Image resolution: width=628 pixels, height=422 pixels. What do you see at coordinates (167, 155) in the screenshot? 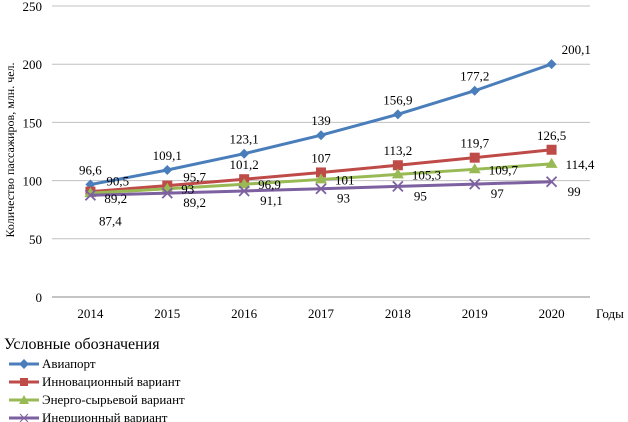
I see `data-label: 109,1` at bounding box center [167, 155].